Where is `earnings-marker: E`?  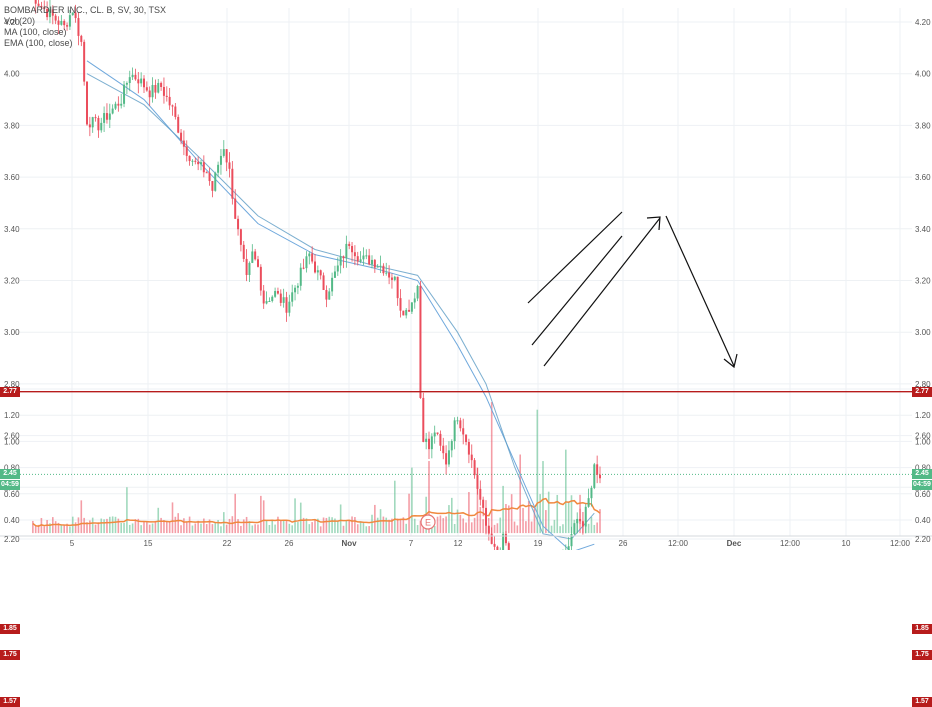 earnings-marker: E is located at coordinates (428, 522).